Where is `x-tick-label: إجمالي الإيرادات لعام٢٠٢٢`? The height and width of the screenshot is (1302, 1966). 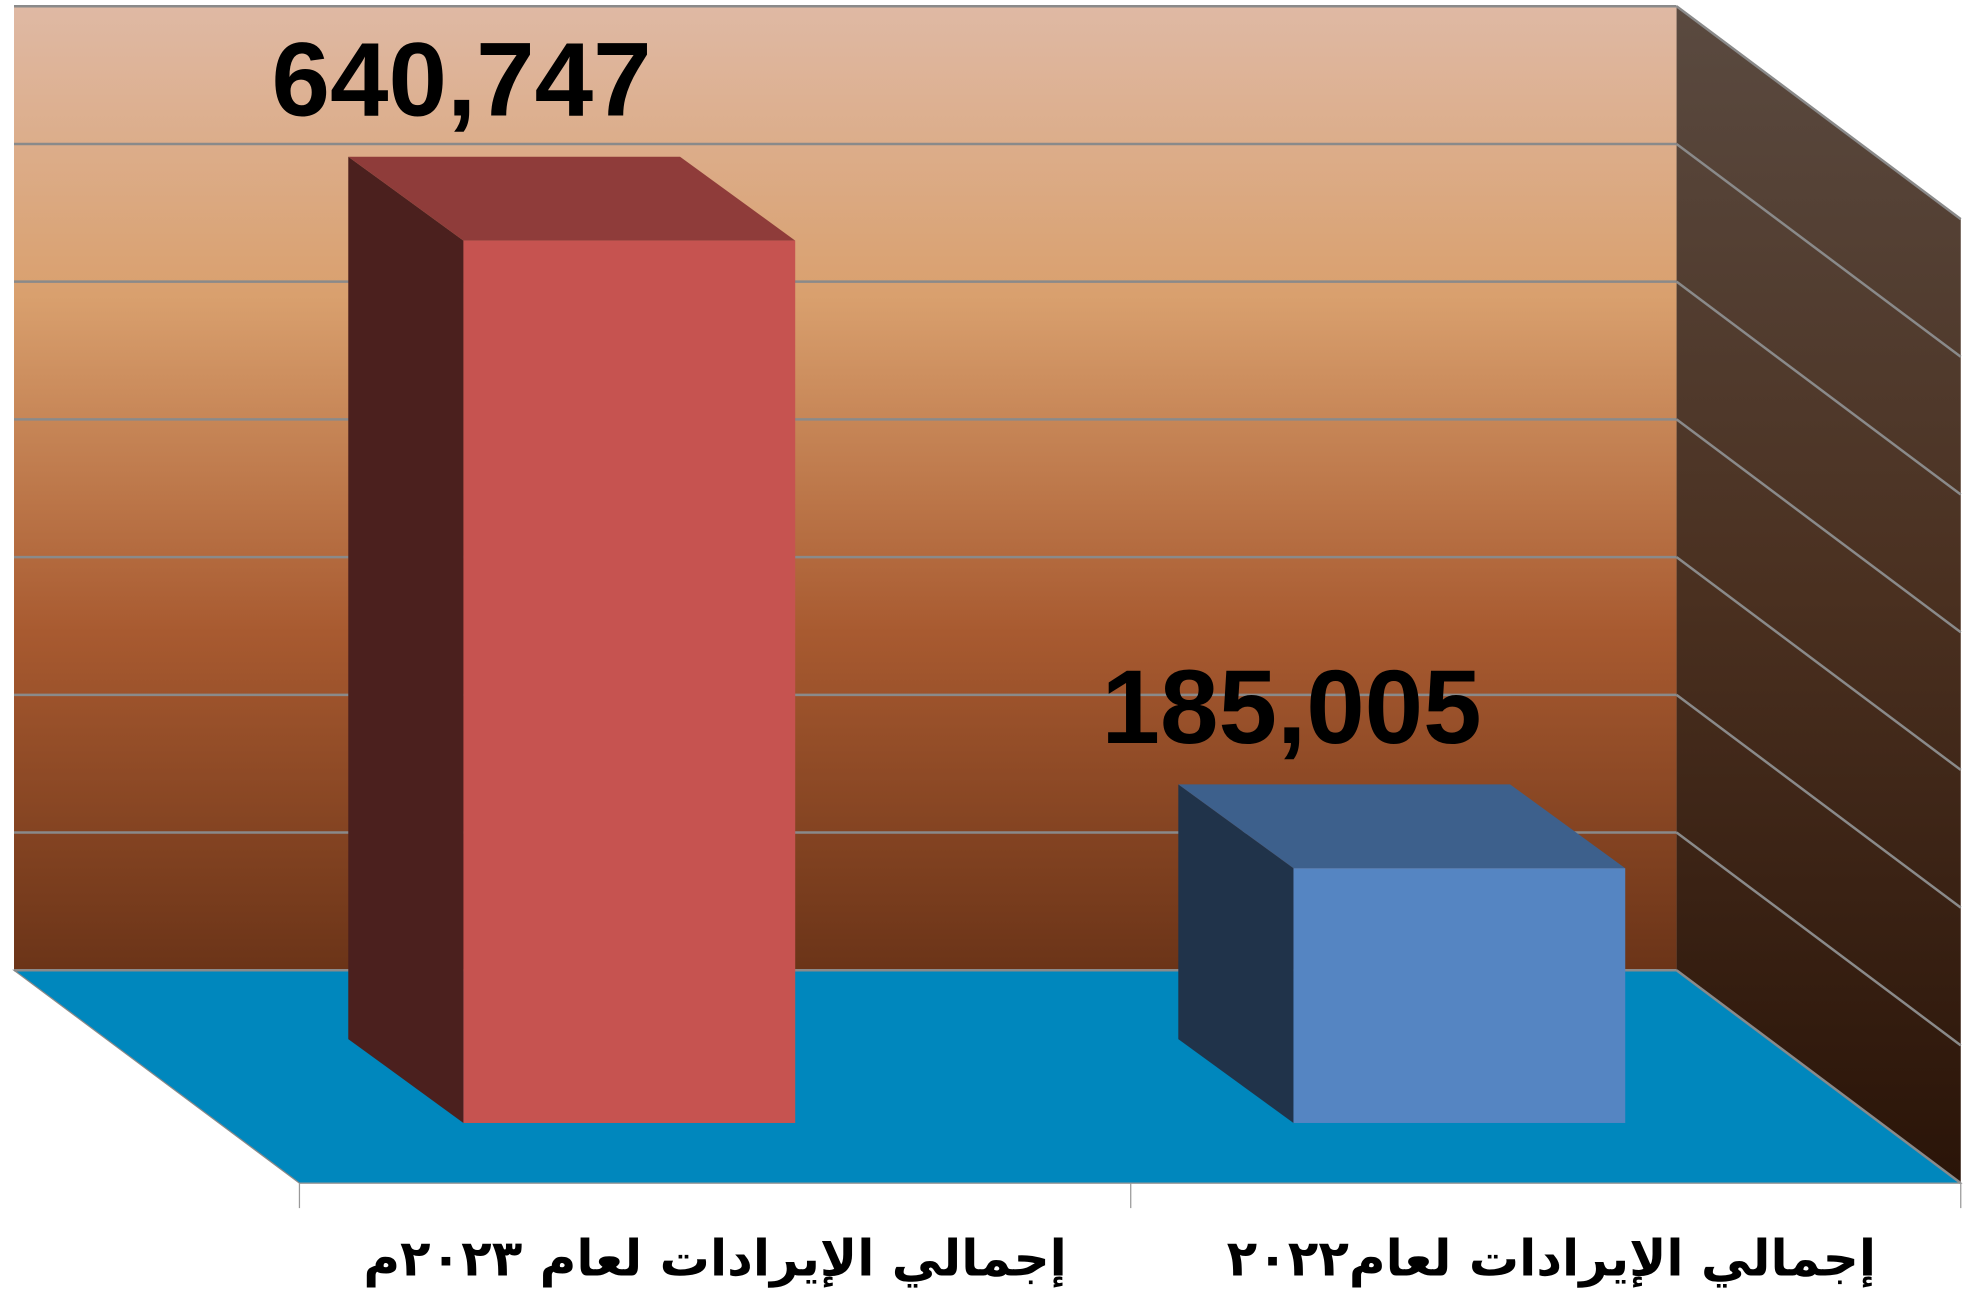 x-tick-label: إجمالي الإيرادات لعام٢٠٢٢ is located at coordinates (1551, 1258).